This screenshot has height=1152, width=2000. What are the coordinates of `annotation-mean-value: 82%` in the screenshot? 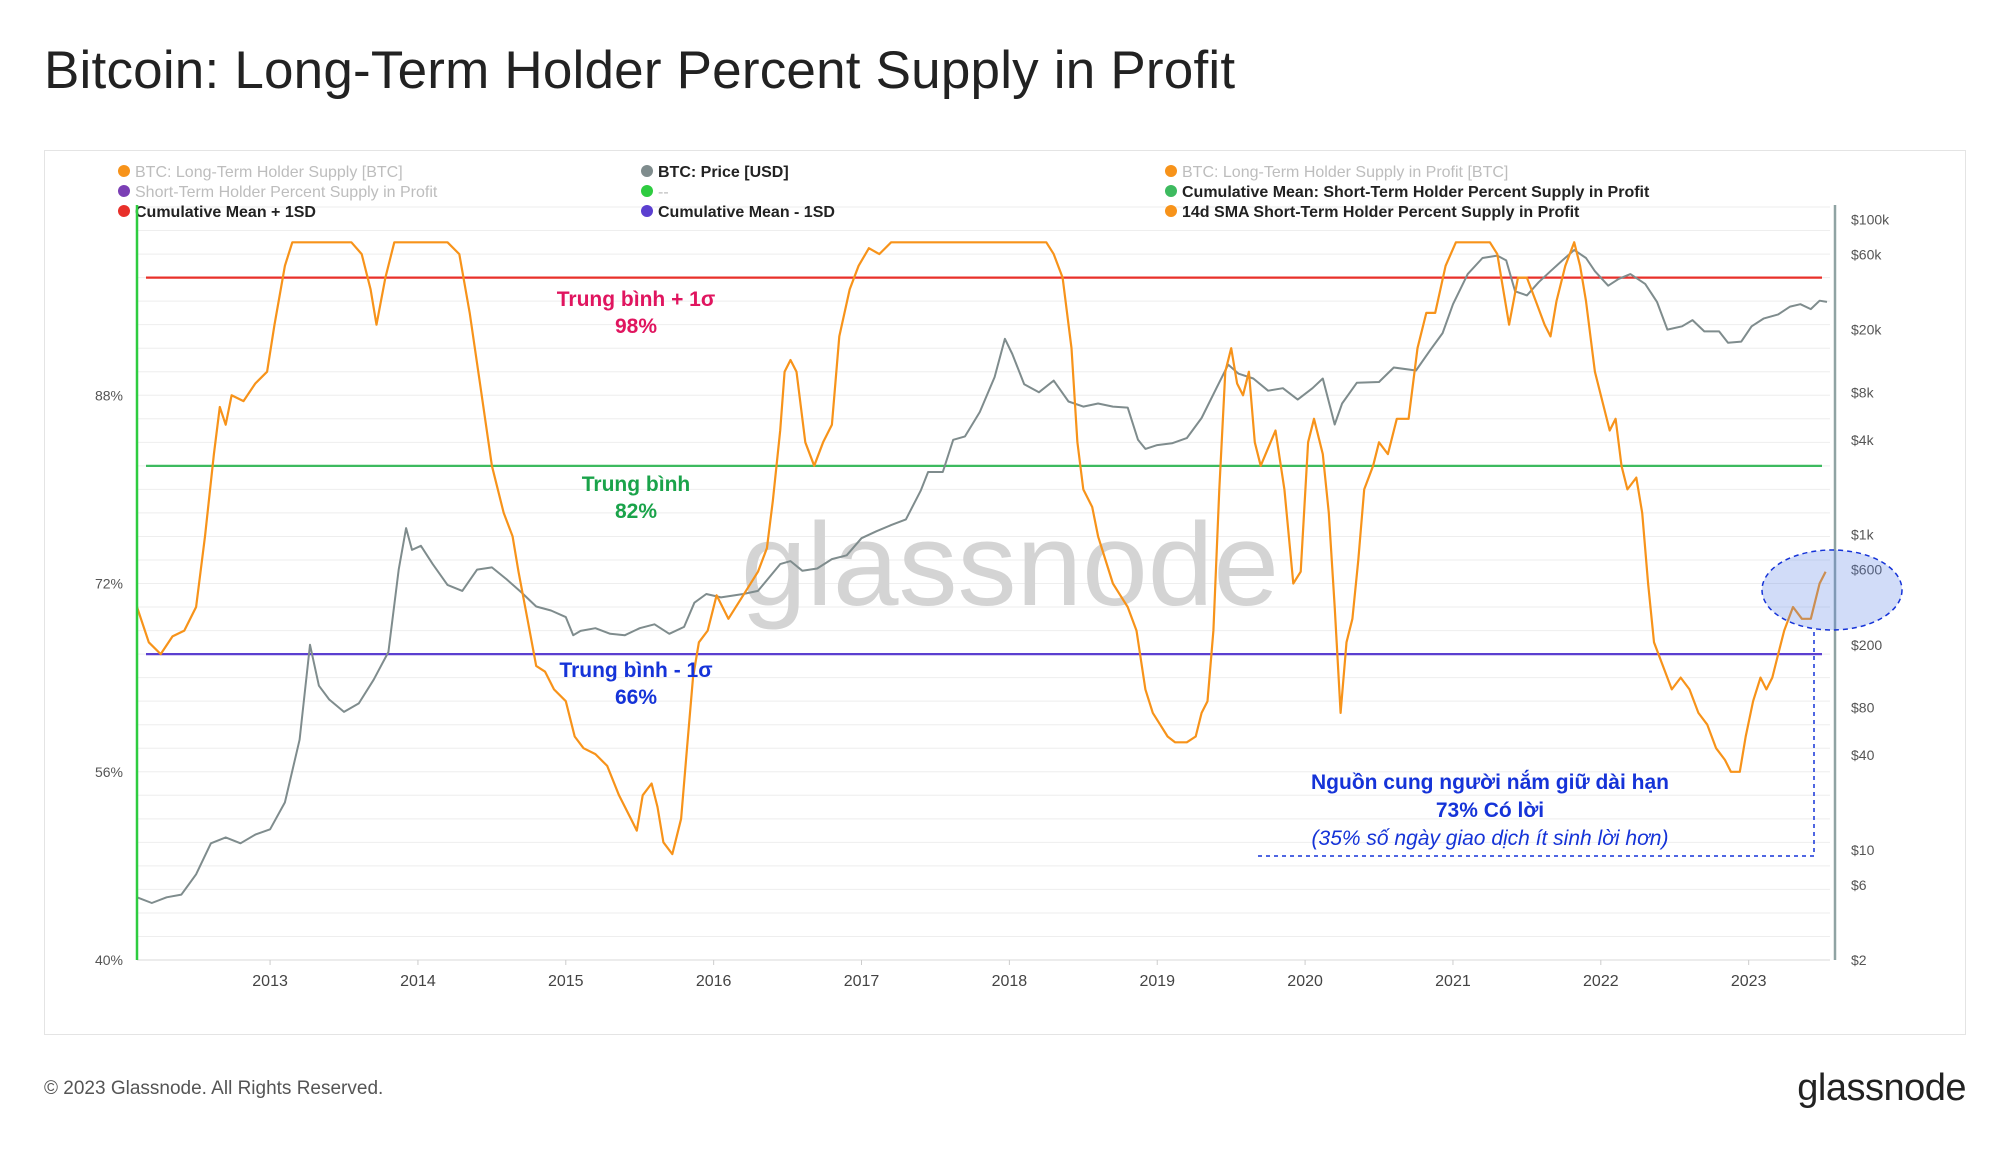 It's located at (636, 511).